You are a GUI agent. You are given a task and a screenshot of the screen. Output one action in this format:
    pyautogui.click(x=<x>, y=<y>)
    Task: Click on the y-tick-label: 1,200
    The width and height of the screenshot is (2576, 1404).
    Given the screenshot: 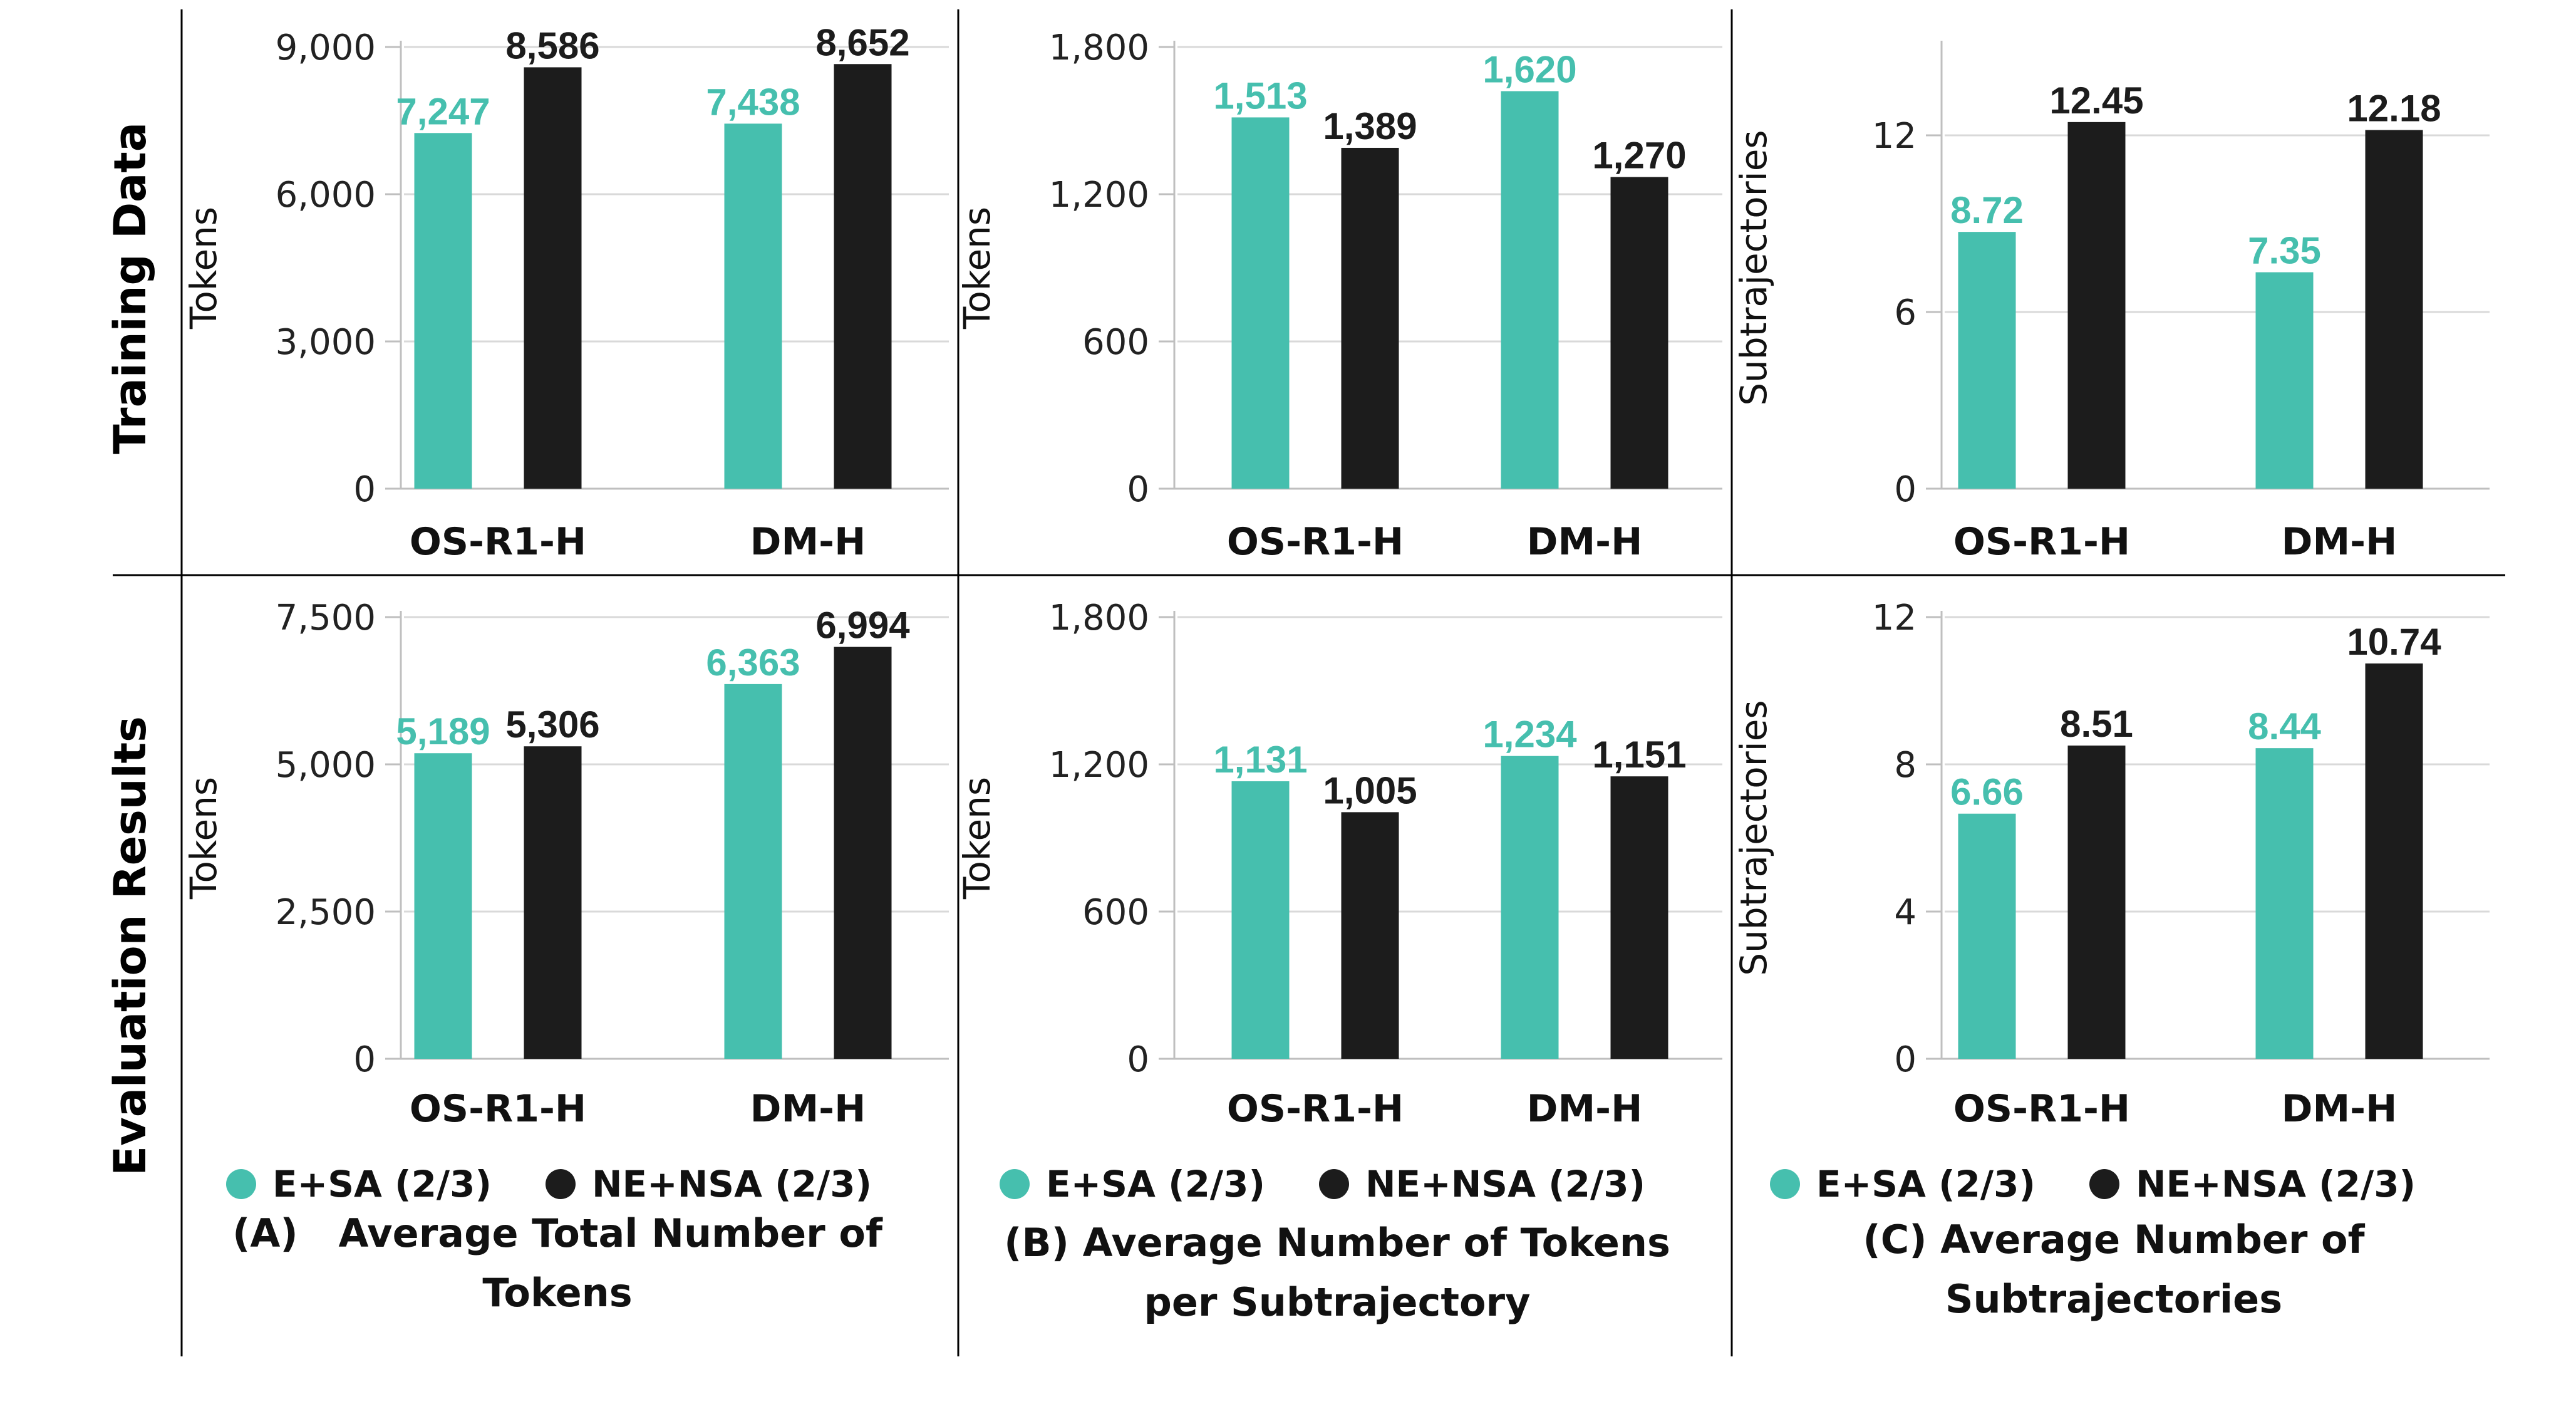 What is the action you would take?
    pyautogui.click(x=1099, y=196)
    